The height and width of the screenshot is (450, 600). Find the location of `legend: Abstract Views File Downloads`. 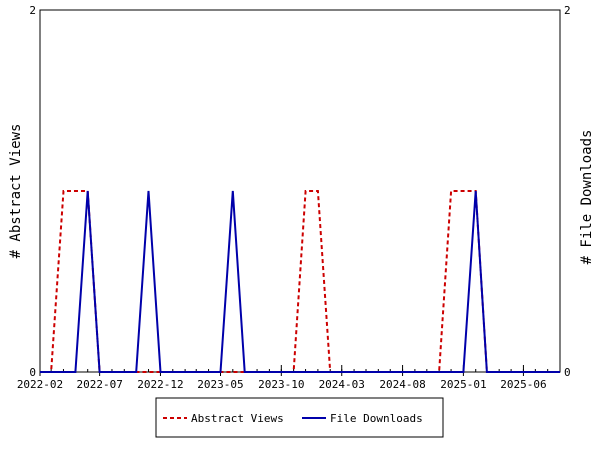

legend: Abstract Views File Downloads is located at coordinates (299, 417).